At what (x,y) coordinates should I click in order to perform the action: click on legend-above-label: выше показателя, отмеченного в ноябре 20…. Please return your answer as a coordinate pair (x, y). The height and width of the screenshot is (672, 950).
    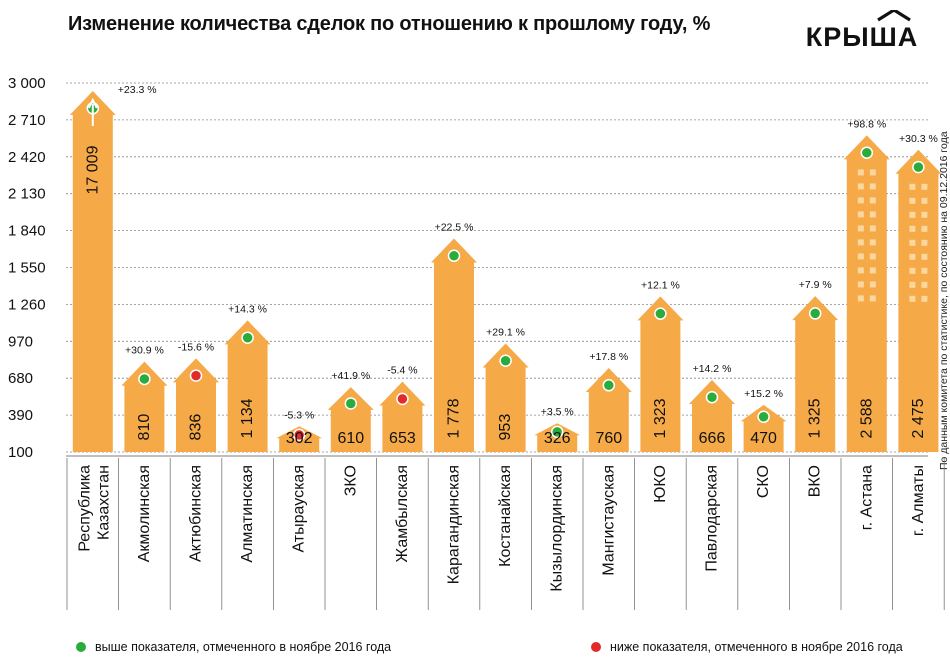
    Looking at the image, I should click on (243, 647).